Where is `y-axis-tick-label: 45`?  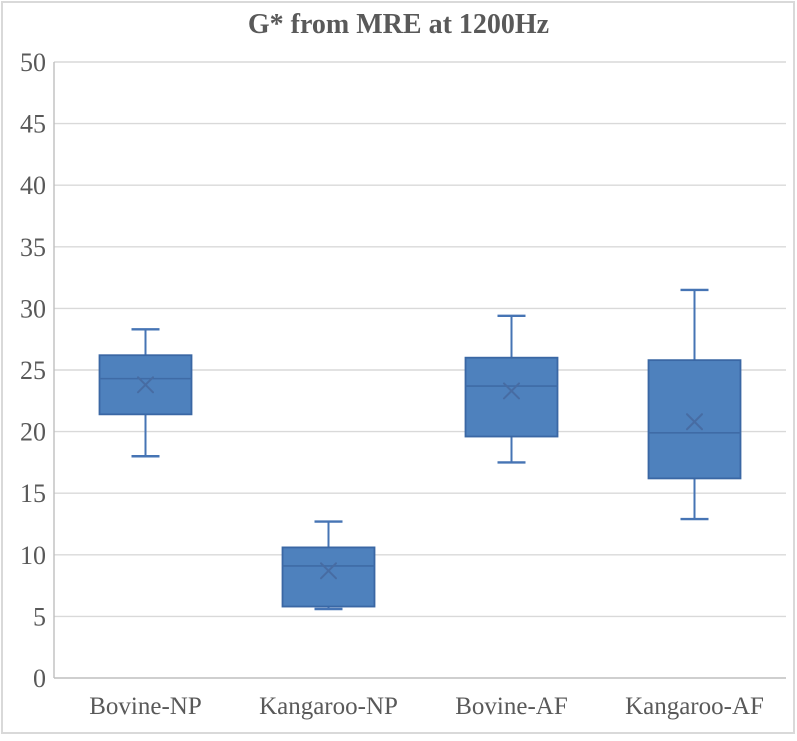
y-axis-tick-label: 45 is located at coordinates (33, 124).